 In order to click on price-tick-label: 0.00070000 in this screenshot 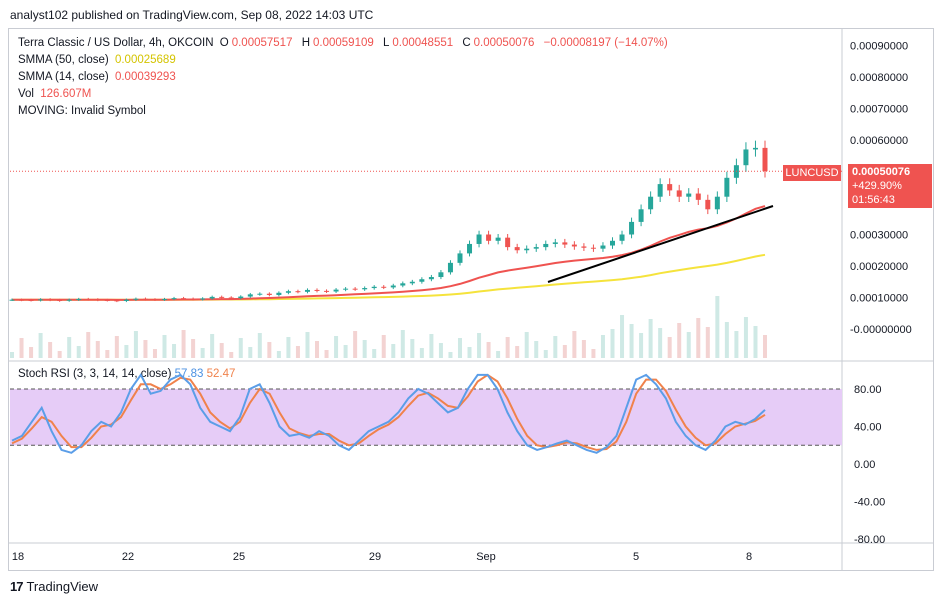, I will do `click(879, 110)`.